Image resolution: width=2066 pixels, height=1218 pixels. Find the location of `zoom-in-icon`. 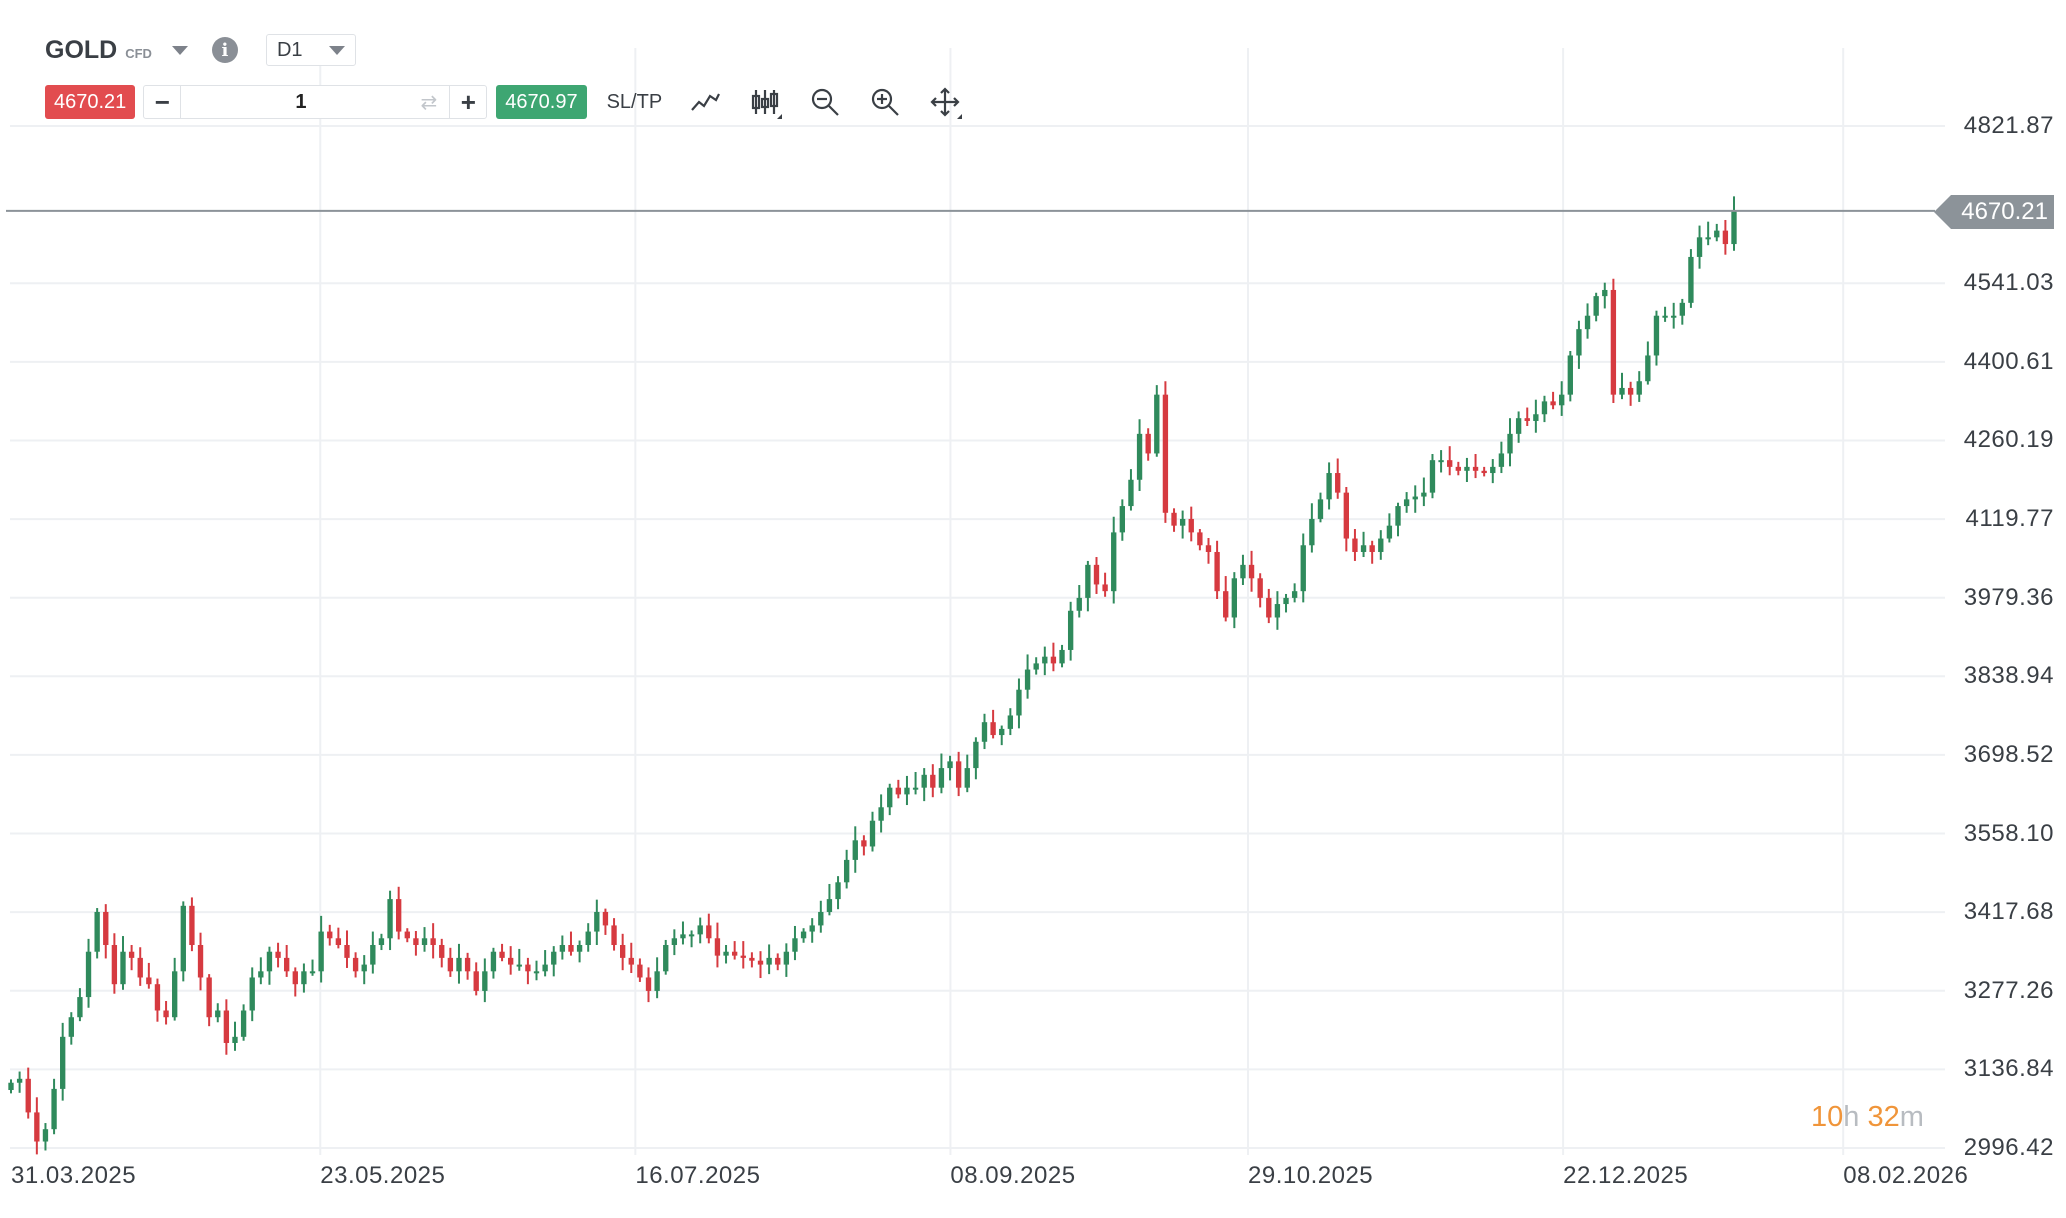

zoom-in-icon is located at coordinates (885, 102).